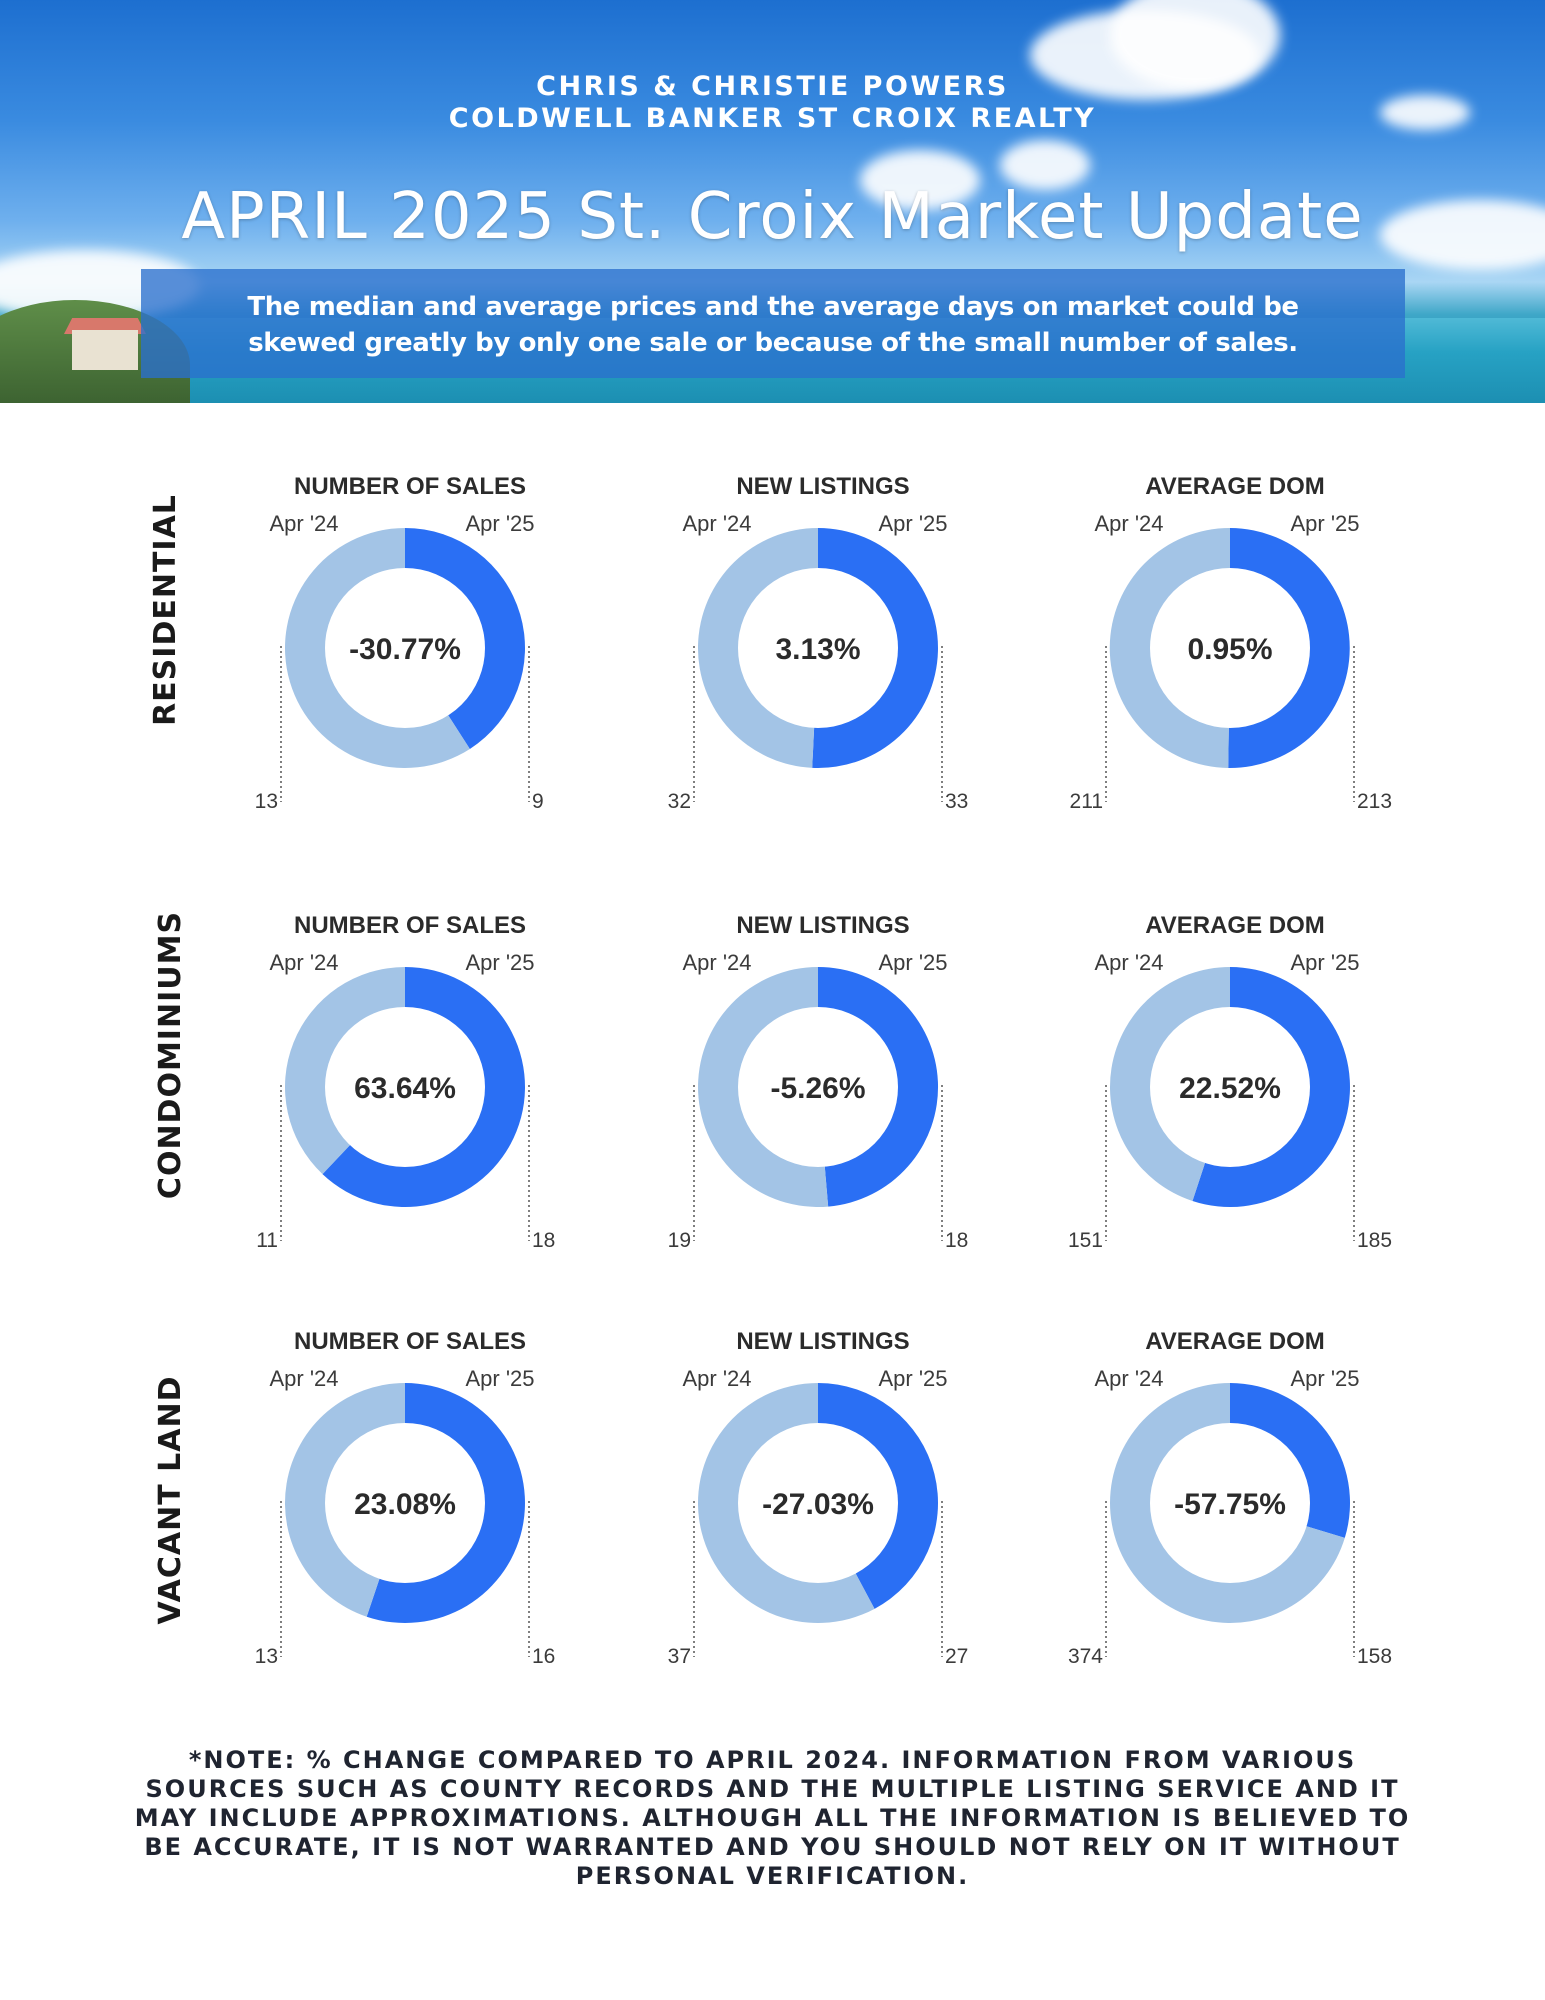 The image size is (1545, 2000). I want to click on value-label-current: 33, so click(956, 801).